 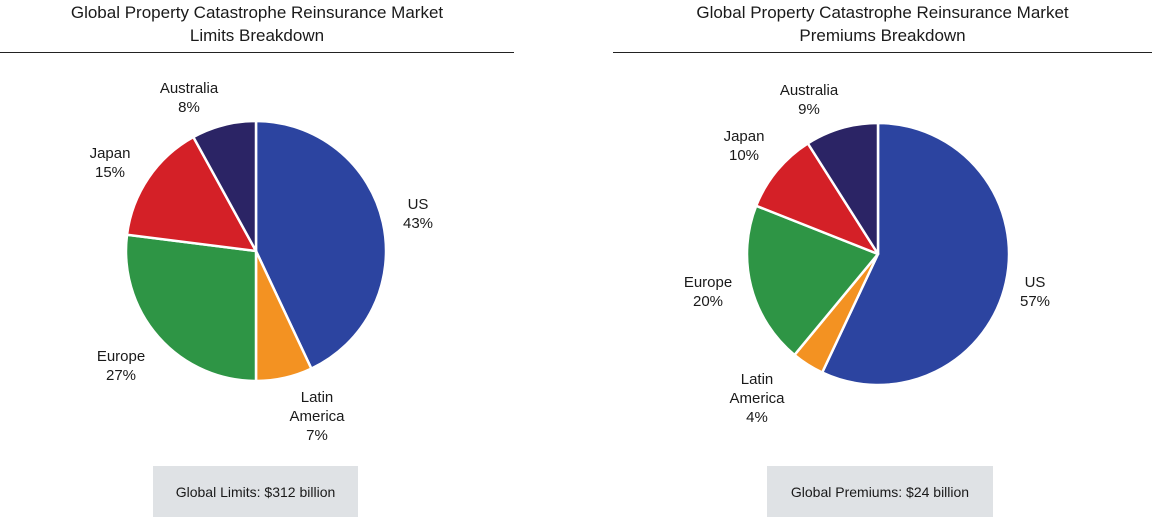 What do you see at coordinates (110, 163) in the screenshot?
I see `slice-label-japan: Japan 15%` at bounding box center [110, 163].